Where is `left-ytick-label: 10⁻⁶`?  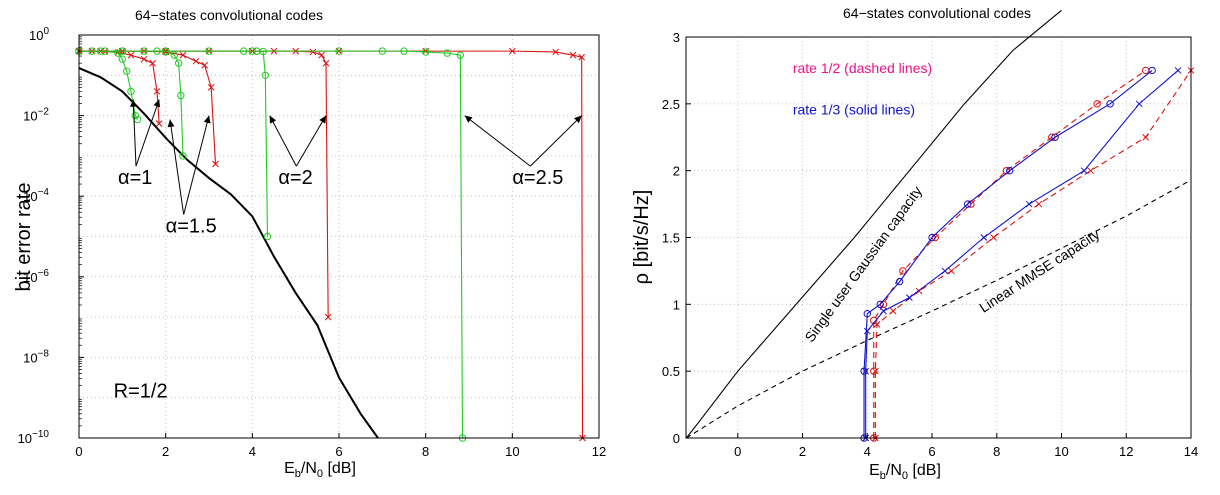 left-ytick-label: 10⁻⁶ is located at coordinates (36, 276).